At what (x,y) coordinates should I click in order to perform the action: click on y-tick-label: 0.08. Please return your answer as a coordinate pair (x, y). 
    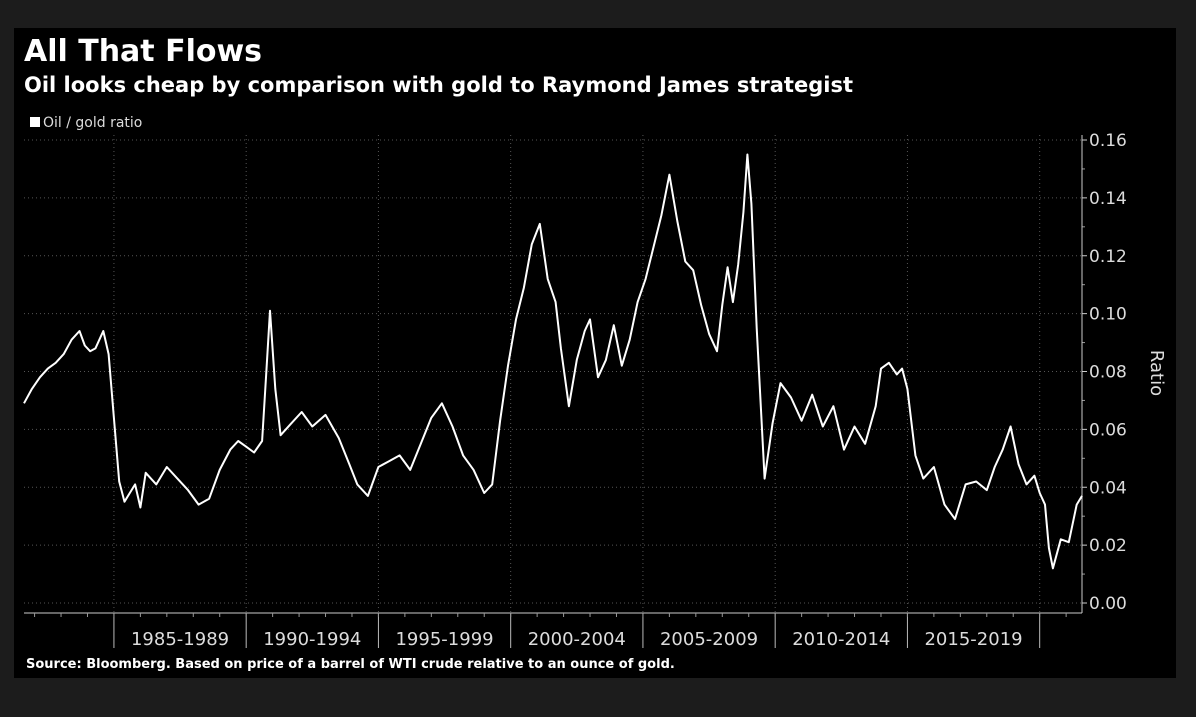
    Looking at the image, I should click on (1108, 373).